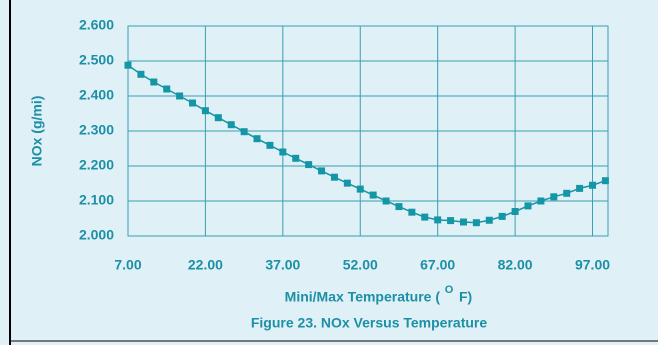 Image resolution: width=658 pixels, height=345 pixels. What do you see at coordinates (96, 60) in the screenshot?
I see `y-tick-label: 2.500` at bounding box center [96, 60].